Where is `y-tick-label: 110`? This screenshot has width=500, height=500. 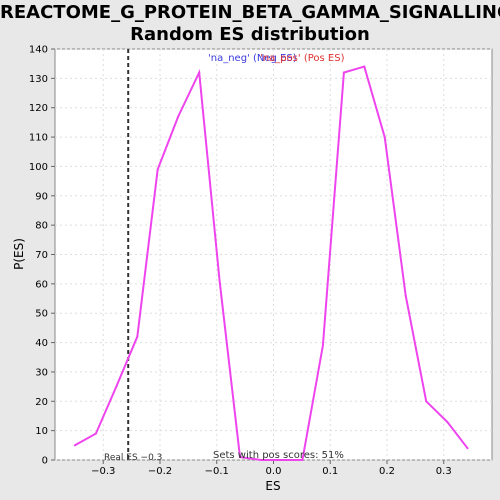 y-tick-label: 110 is located at coordinates (38, 138).